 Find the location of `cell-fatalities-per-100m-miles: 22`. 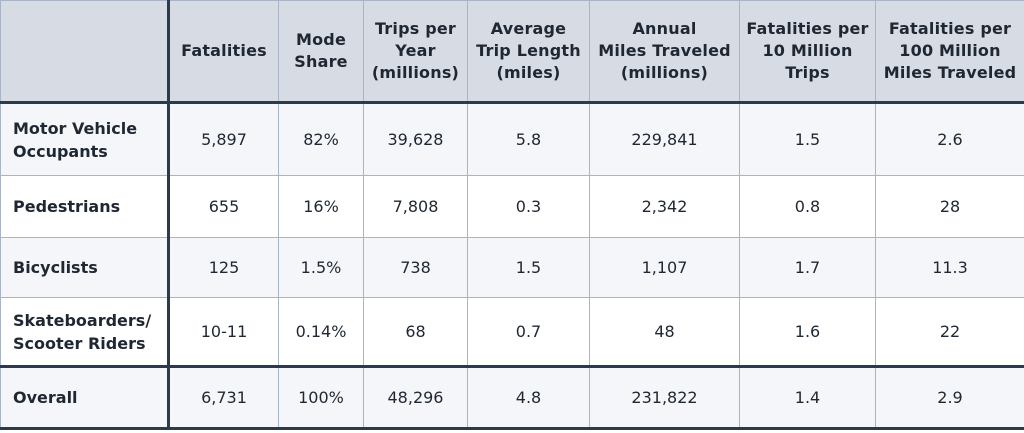

cell-fatalities-per-100m-miles: 22 is located at coordinates (949, 332).